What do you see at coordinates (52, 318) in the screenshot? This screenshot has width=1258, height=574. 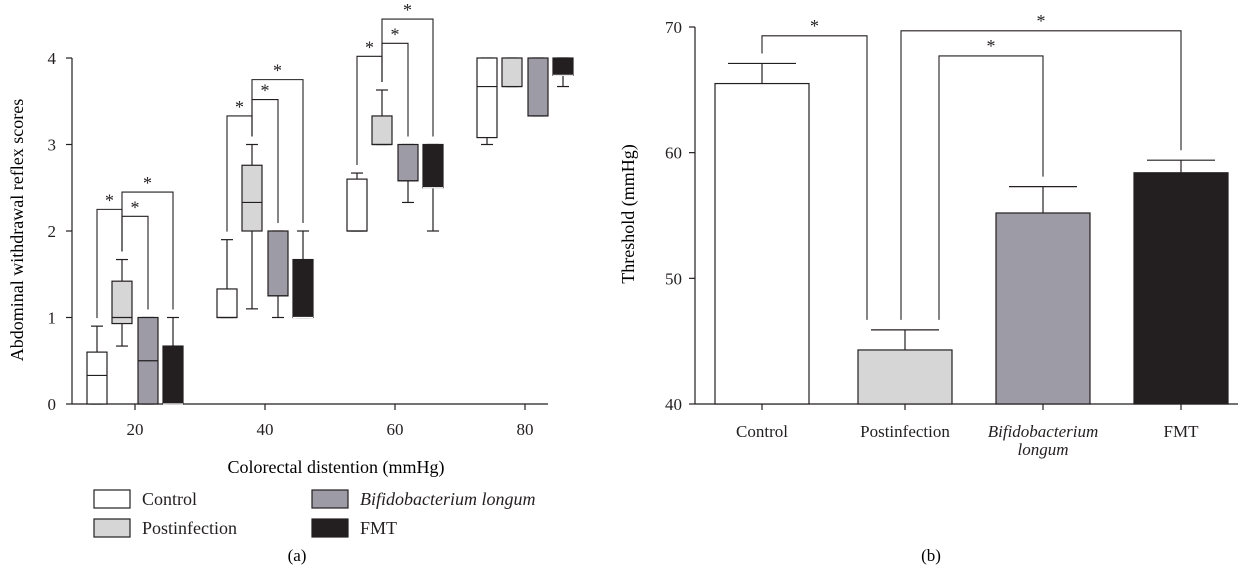 I see `panel-a-y-tick-label: 1` at bounding box center [52, 318].